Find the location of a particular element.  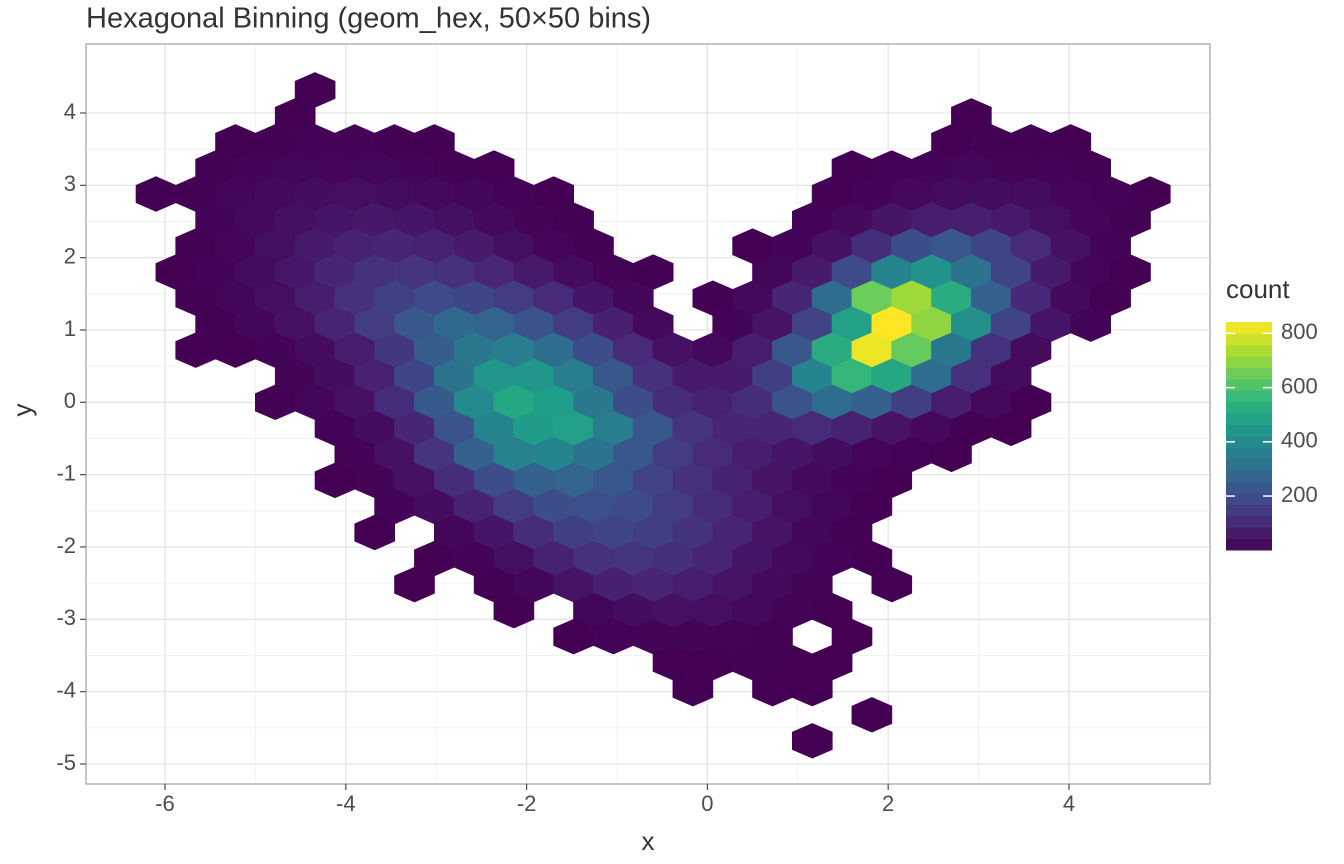

x-tick-label: -2 is located at coordinates (527, 803).